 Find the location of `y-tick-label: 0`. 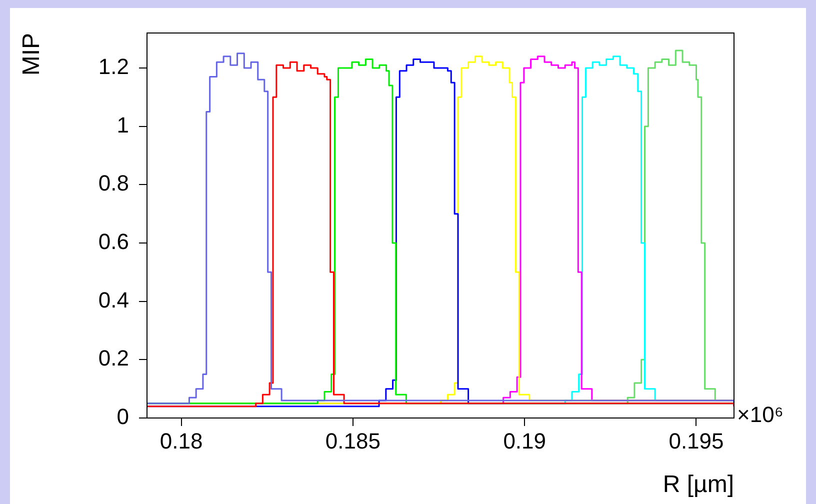

y-tick-label: 0 is located at coordinates (122, 417).